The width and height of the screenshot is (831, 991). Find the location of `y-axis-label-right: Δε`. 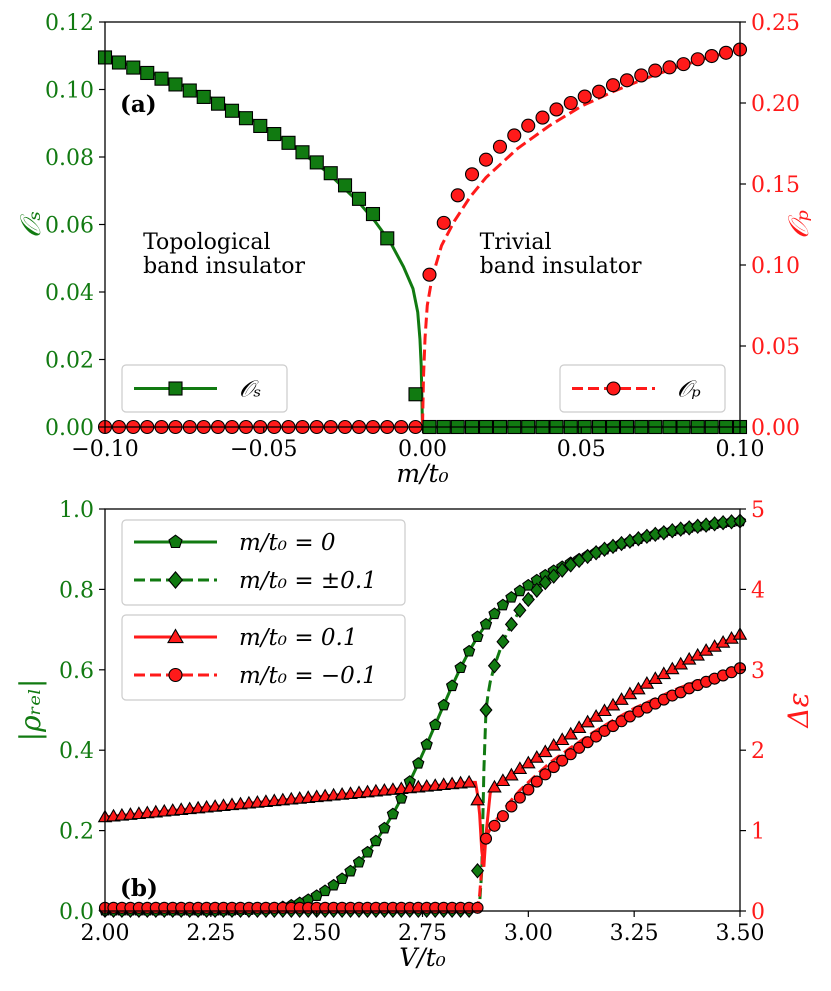

y-axis-label-right: Δε is located at coordinates (798, 710).